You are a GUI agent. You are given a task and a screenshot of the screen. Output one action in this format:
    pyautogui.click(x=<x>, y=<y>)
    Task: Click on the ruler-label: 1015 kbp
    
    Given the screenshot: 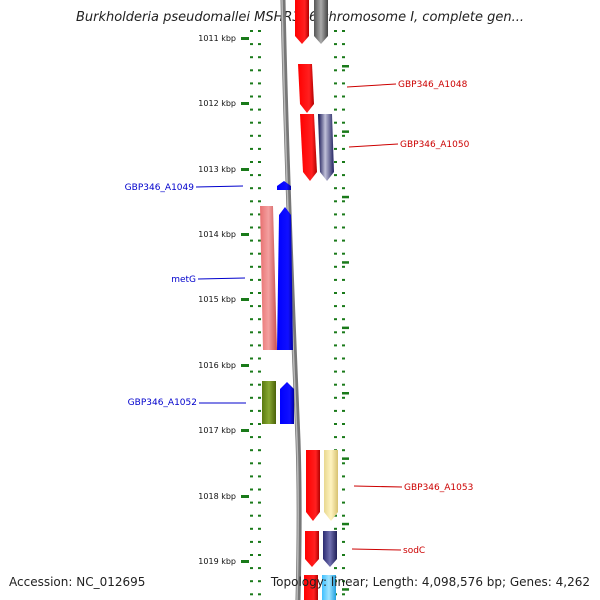 What is the action you would take?
    pyautogui.click(x=217, y=299)
    